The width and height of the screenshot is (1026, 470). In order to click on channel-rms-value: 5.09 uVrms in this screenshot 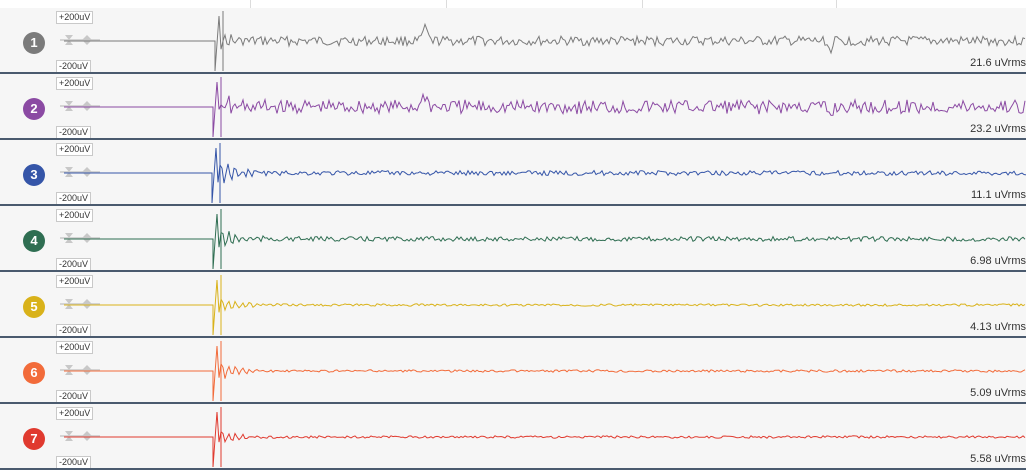, I will do `click(998, 393)`.